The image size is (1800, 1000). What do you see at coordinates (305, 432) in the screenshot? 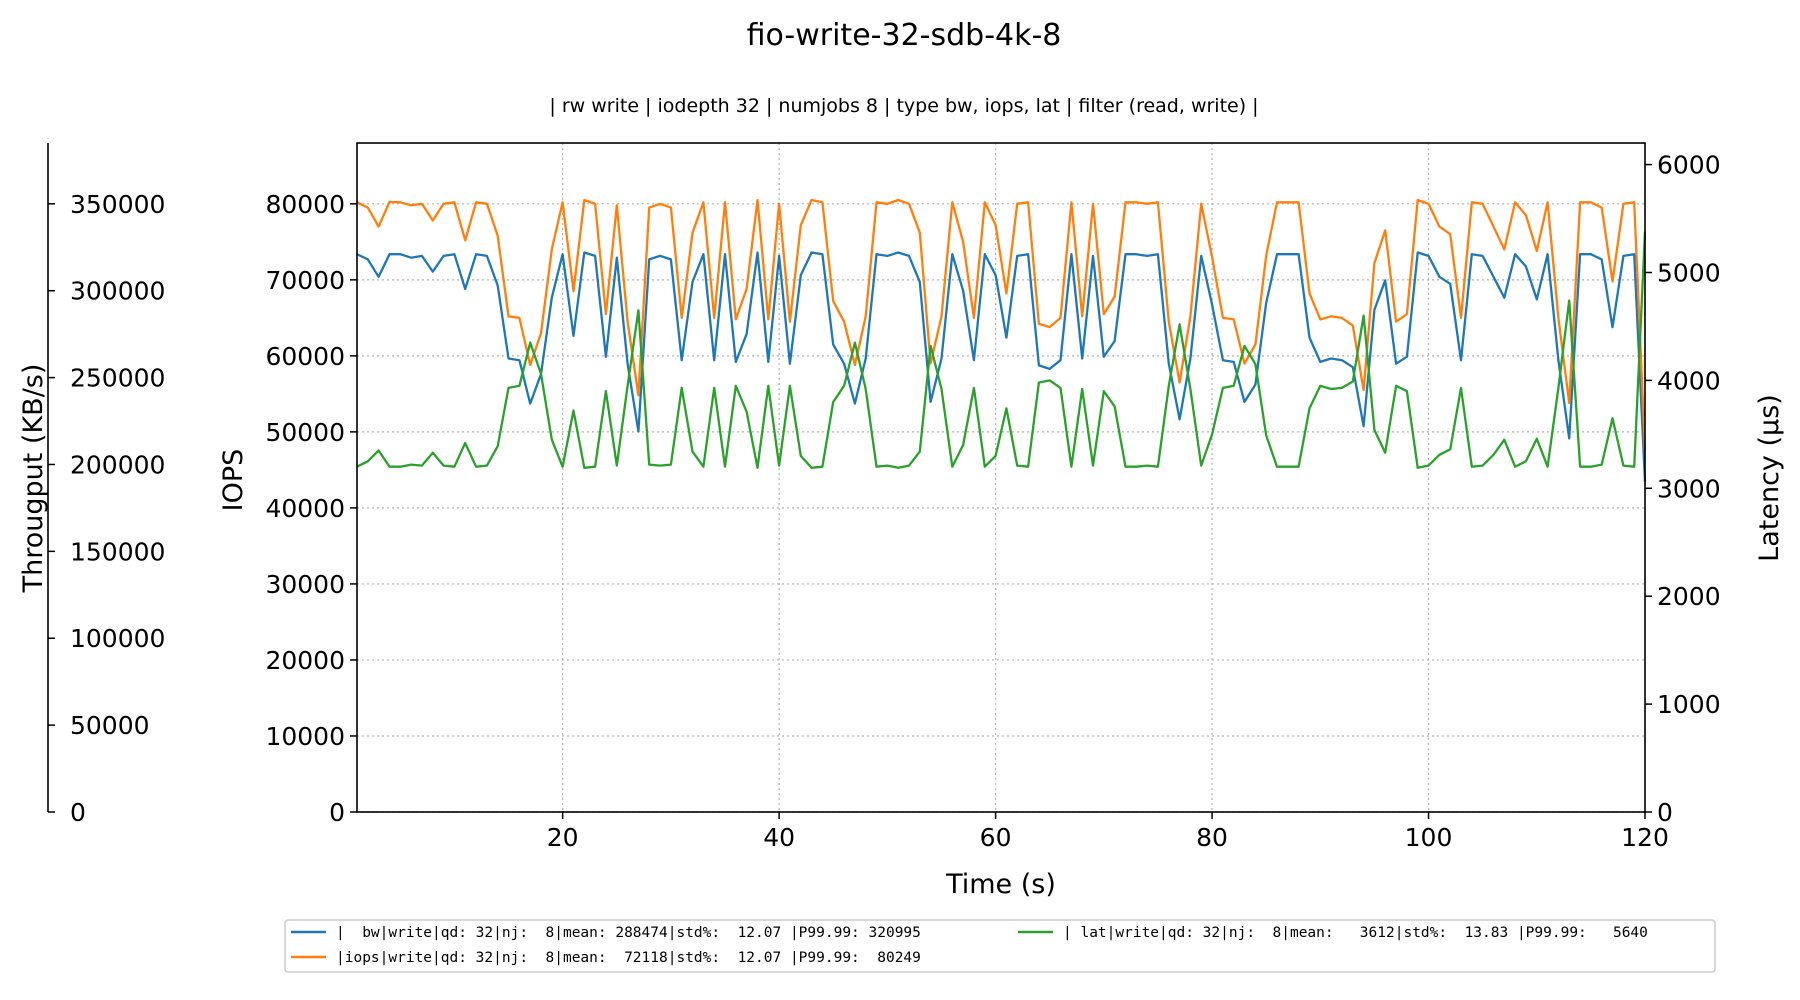
I see `iops-tick-label: 50000` at bounding box center [305, 432].